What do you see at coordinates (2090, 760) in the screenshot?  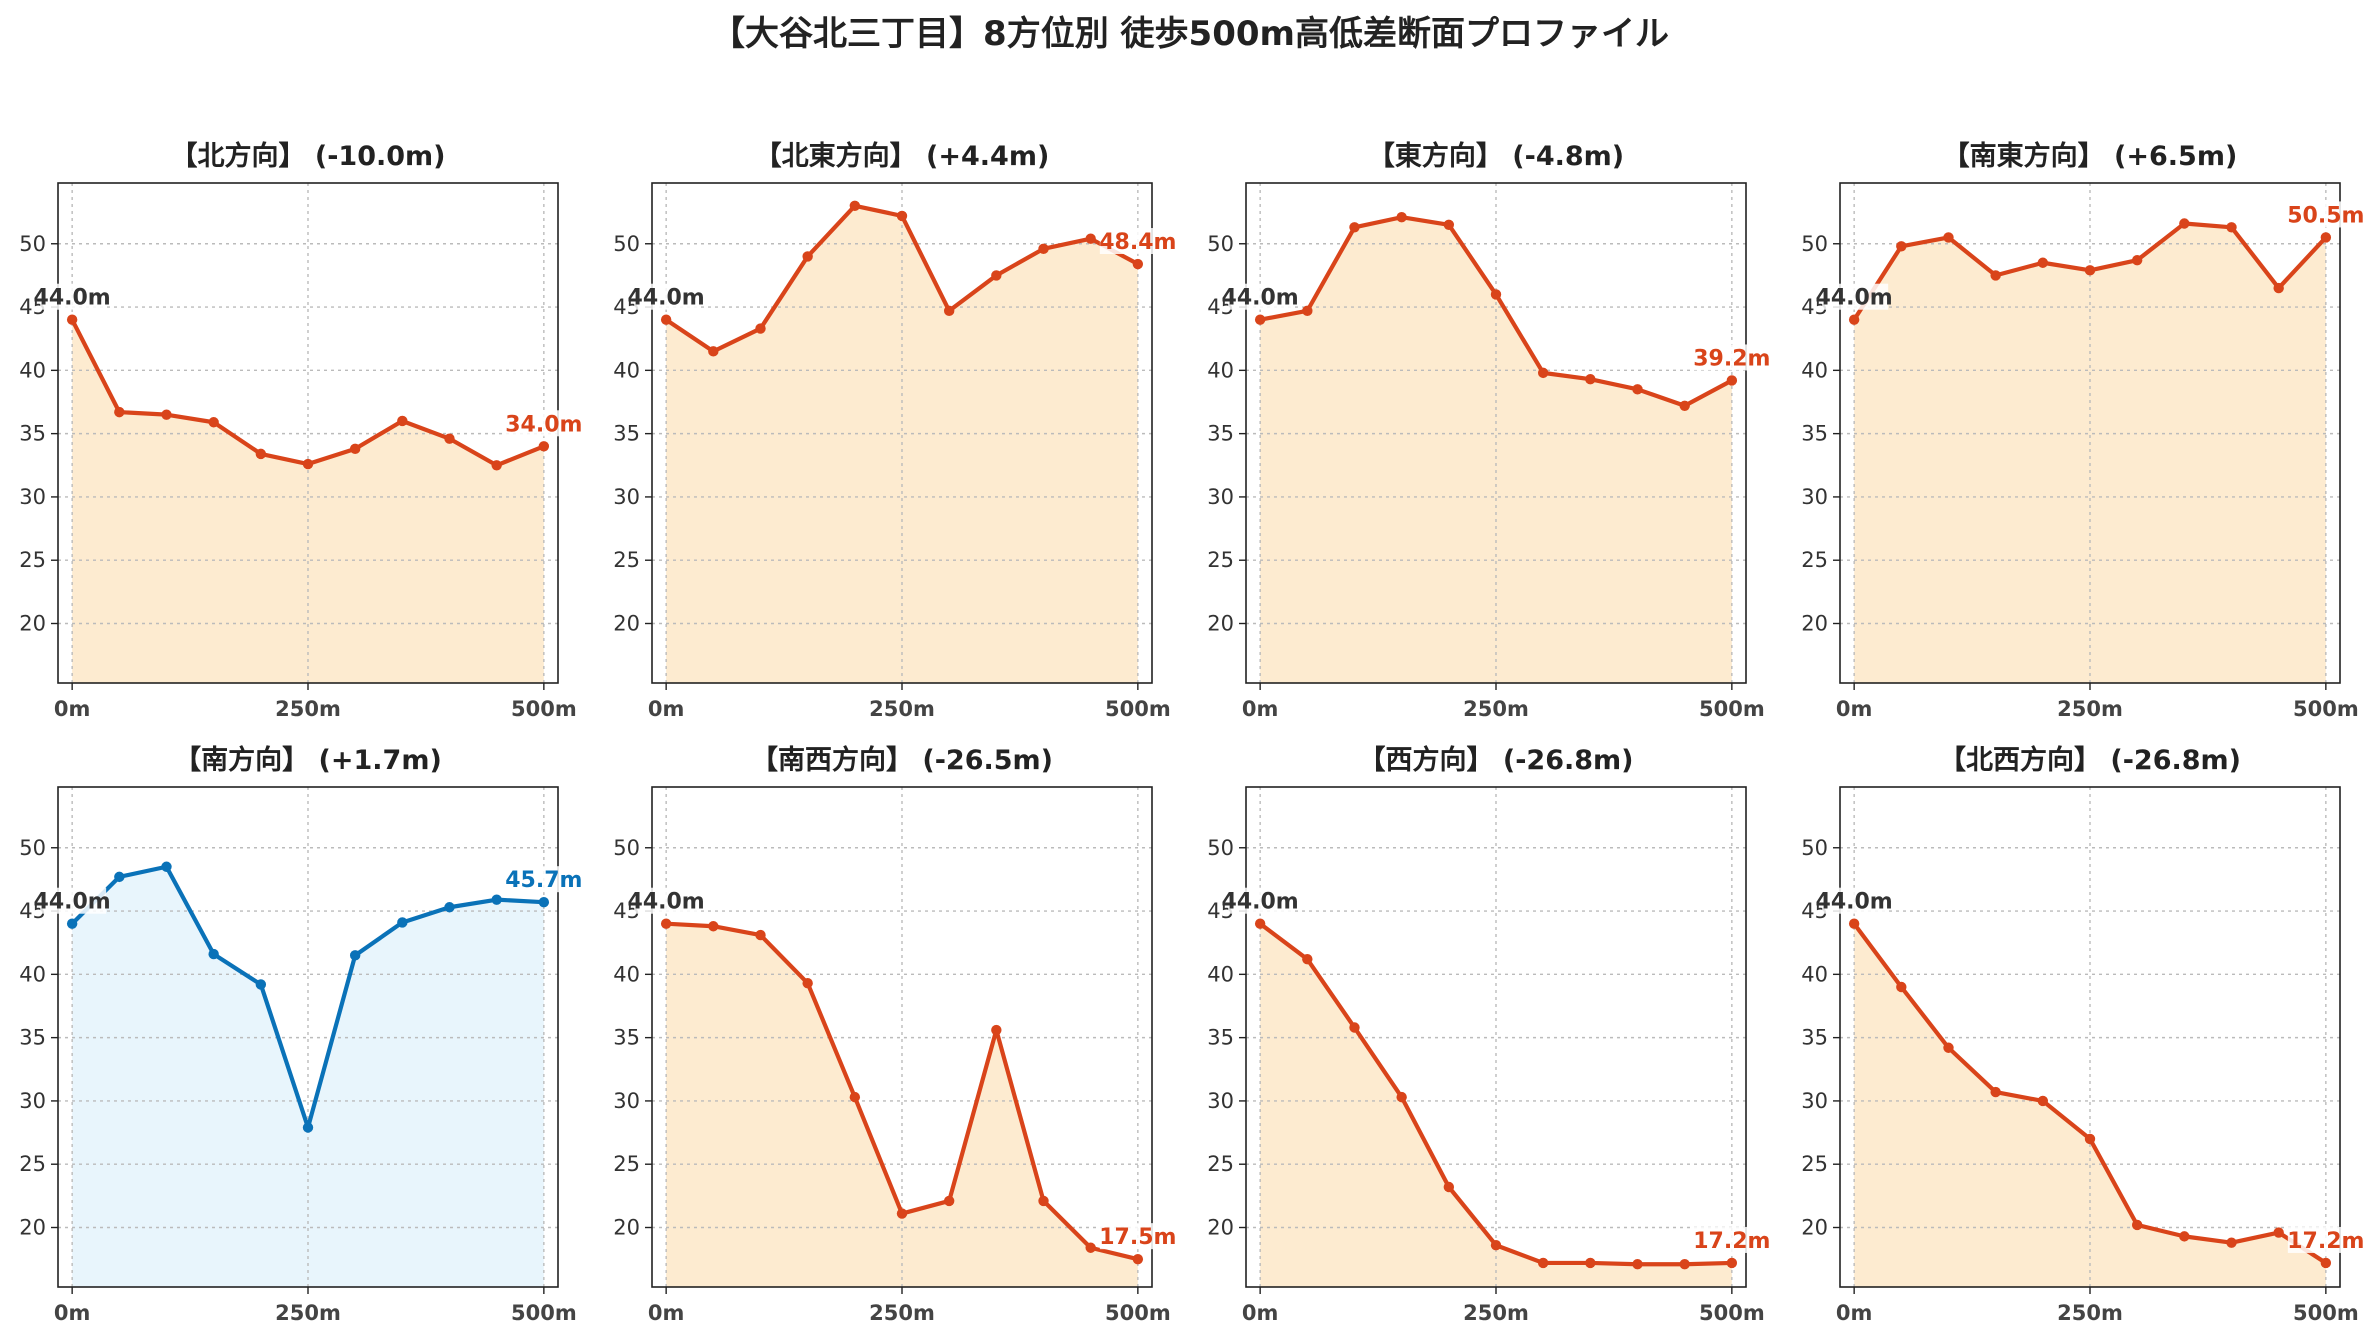 I see `subplot-title: 【北西方向】 (-26.8m)` at bounding box center [2090, 760].